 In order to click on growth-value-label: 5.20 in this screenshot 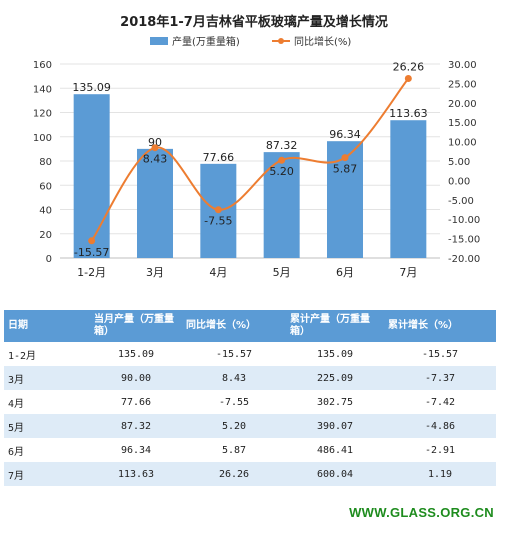, I will do `click(281, 171)`.